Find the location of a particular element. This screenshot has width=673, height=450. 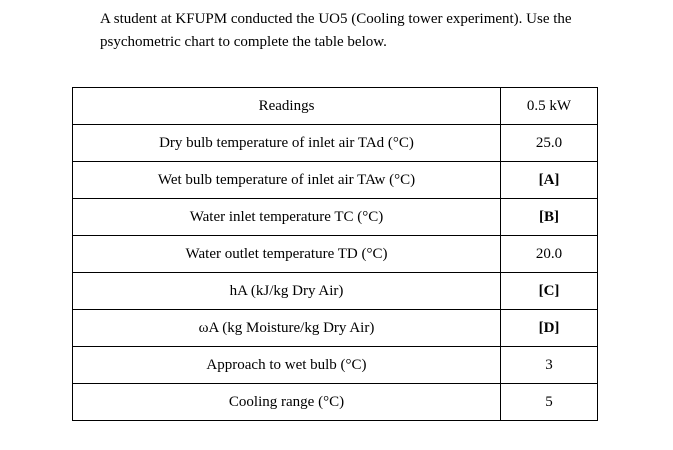

row-label: hA (kJ/kg Dry Air) is located at coordinates (286, 291).